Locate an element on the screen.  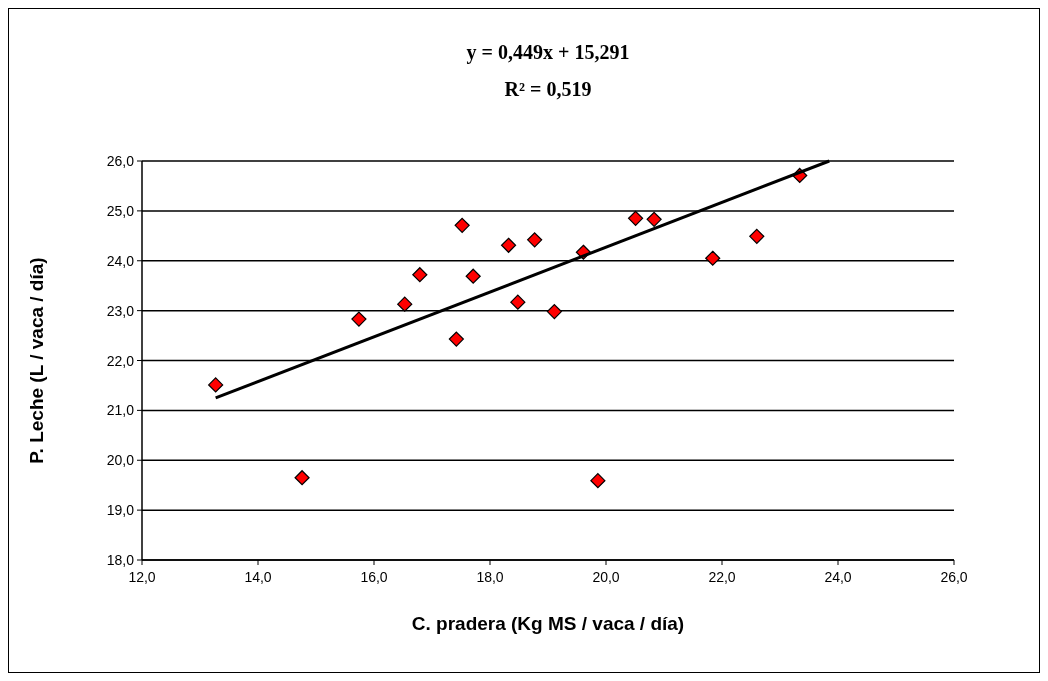
y-tick-label: 23,0 is located at coordinates (120, 310).